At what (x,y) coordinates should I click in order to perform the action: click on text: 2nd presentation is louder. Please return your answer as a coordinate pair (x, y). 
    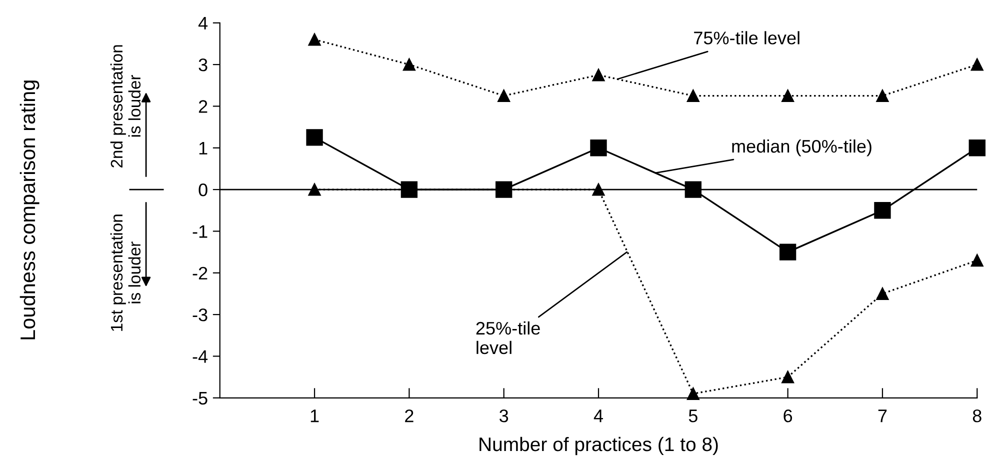
    Looking at the image, I should click on (125, 106).